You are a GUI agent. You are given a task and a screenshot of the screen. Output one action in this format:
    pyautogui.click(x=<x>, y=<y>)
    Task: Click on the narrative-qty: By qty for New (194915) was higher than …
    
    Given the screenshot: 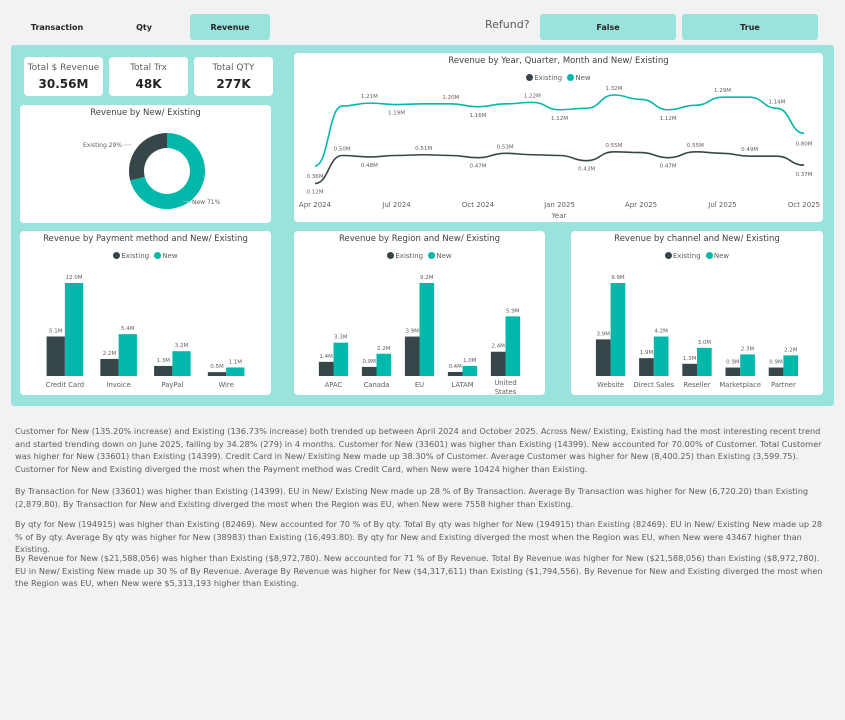 What is the action you would take?
    pyautogui.click(x=419, y=536)
    